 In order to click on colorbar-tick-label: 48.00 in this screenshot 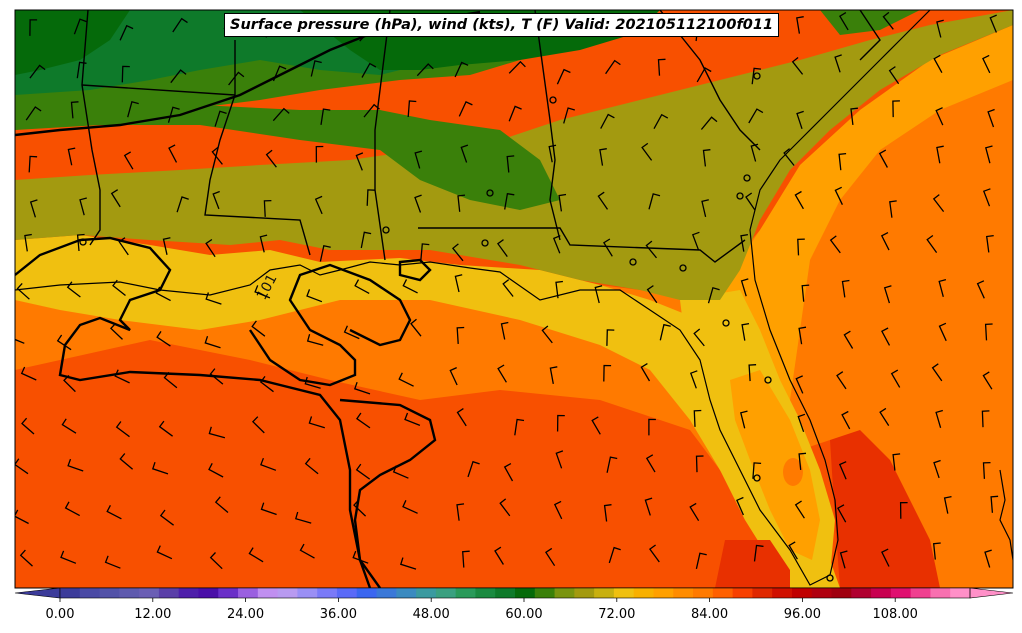, I will do `click(431, 614)`.